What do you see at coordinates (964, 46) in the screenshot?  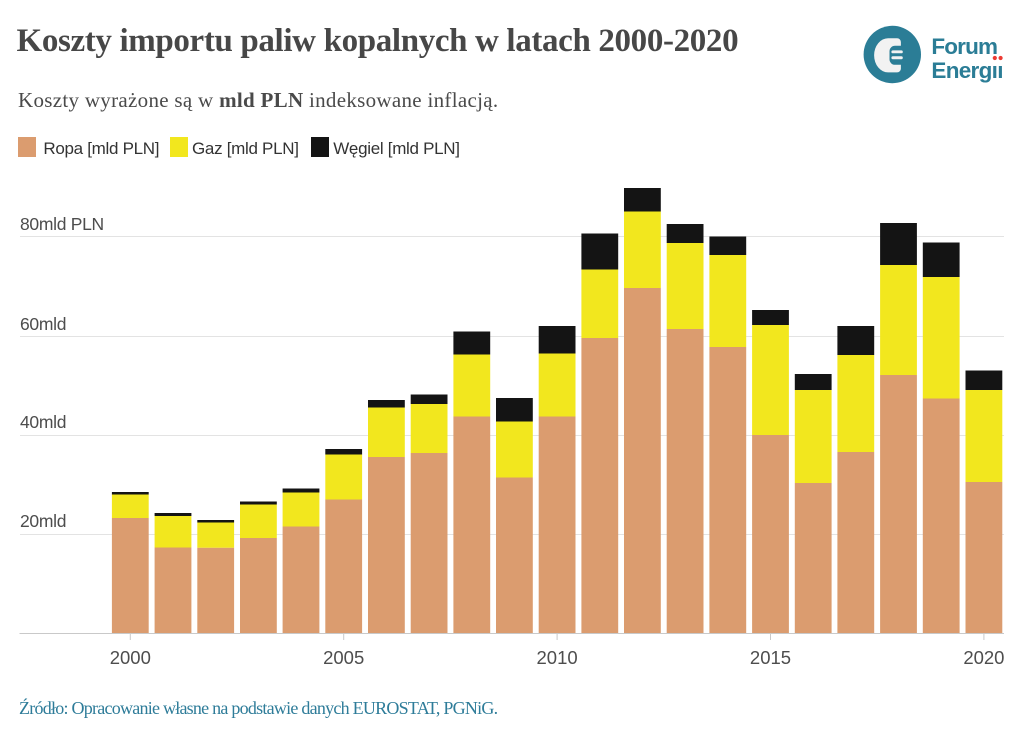 I see `svg-text: Forum` at bounding box center [964, 46].